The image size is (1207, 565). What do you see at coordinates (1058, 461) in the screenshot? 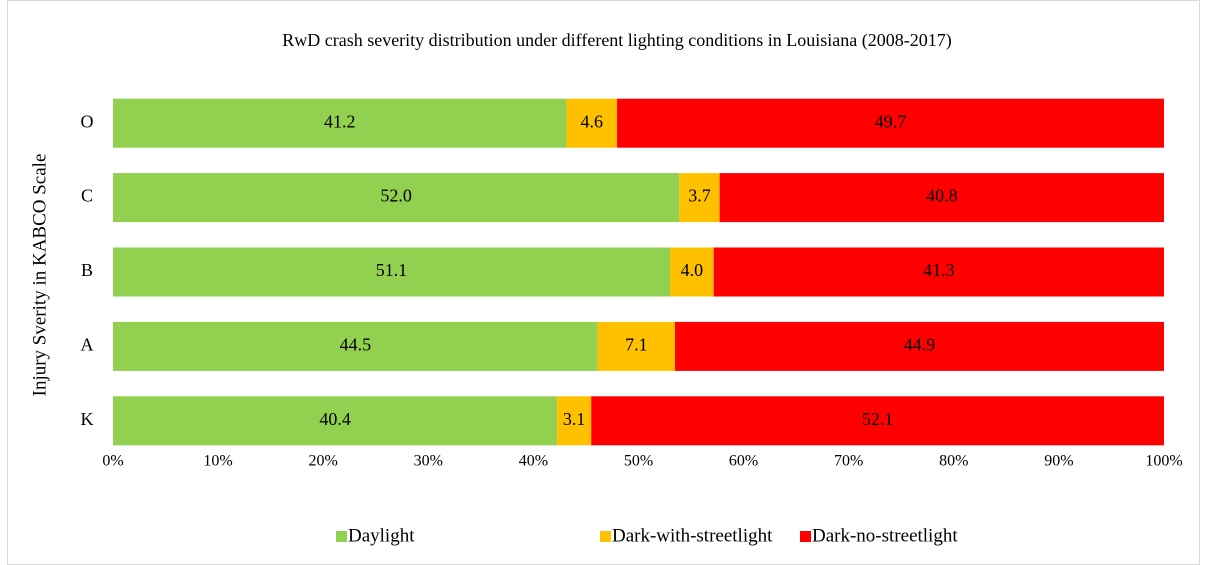
I see `x-tick-label: 90%` at bounding box center [1058, 461].